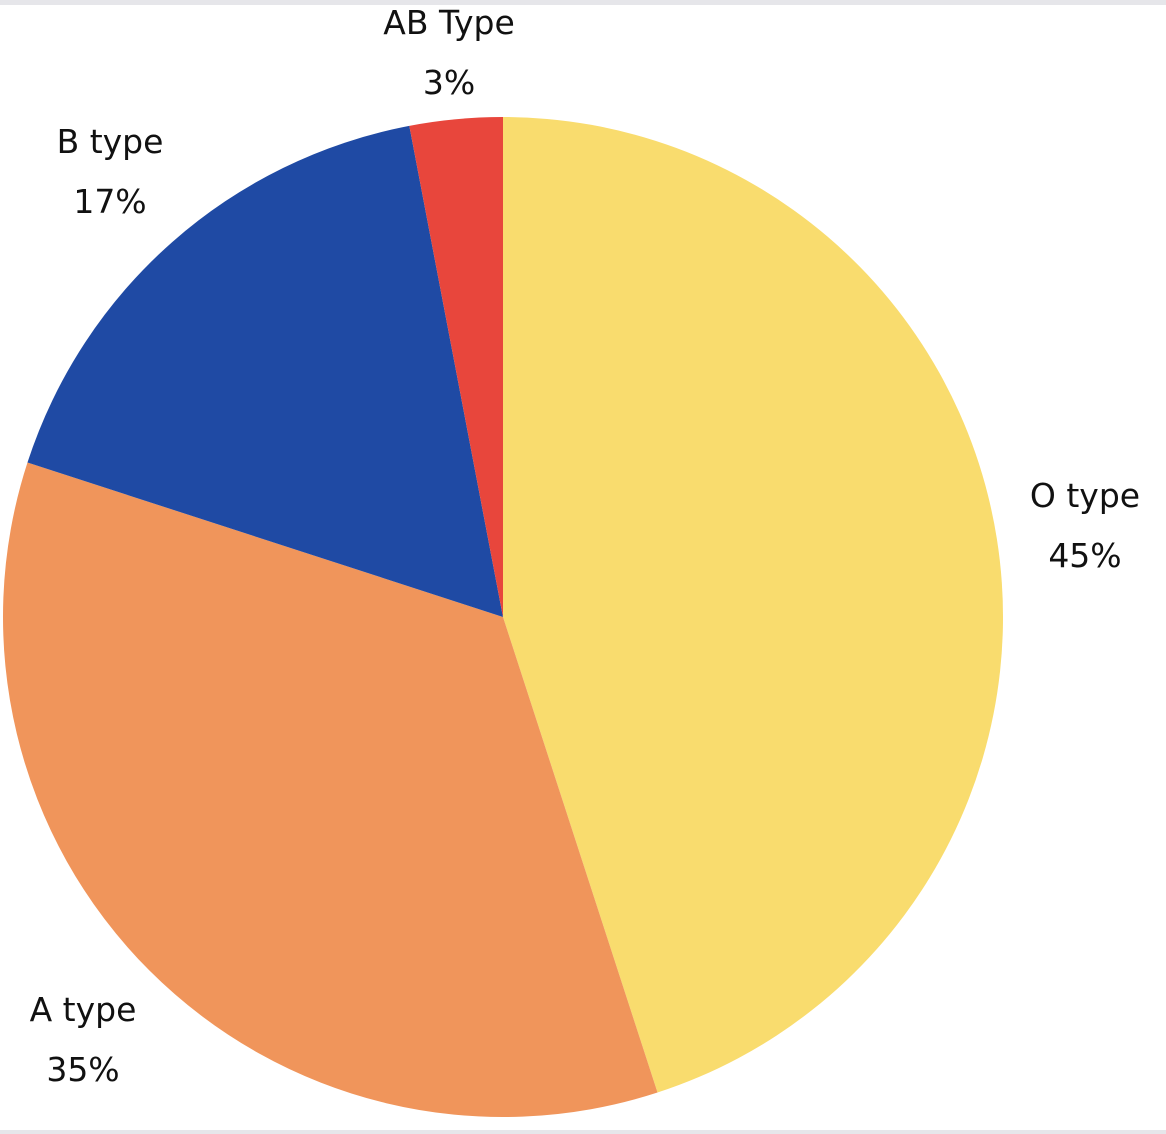 The width and height of the screenshot is (1166, 1134). I want to click on slice-label-b-type: B type 17%, so click(110, 172).